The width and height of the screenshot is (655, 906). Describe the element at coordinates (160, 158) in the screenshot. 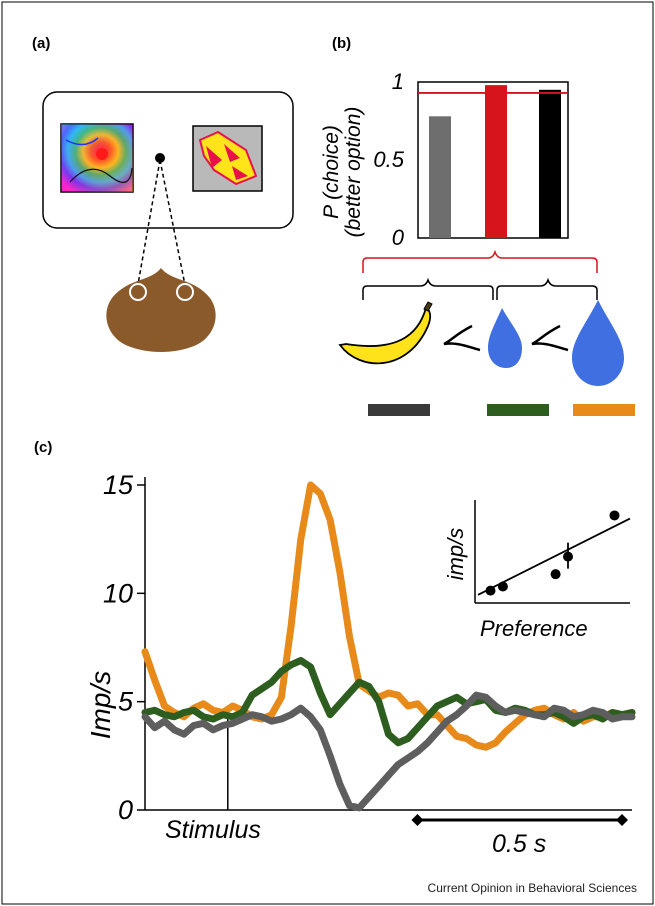

I see `fixation-point` at that location.